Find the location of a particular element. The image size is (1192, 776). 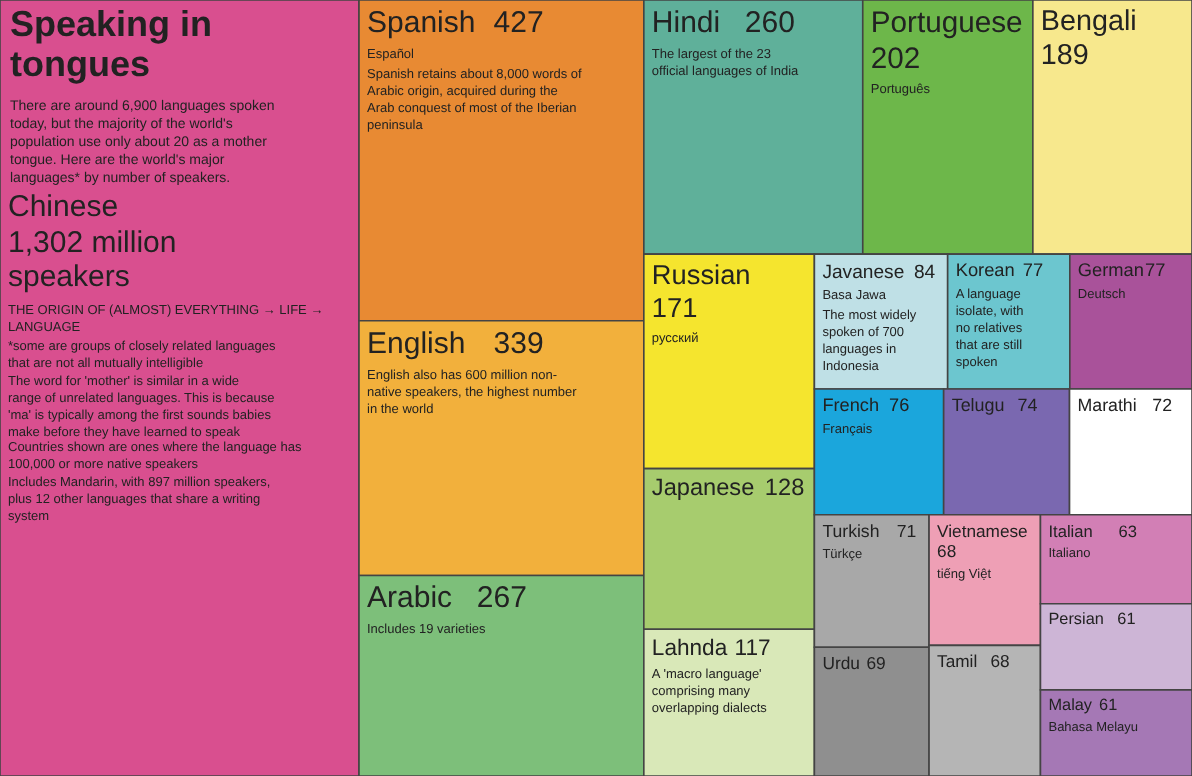

category-label: German is located at coordinates (1110, 270).